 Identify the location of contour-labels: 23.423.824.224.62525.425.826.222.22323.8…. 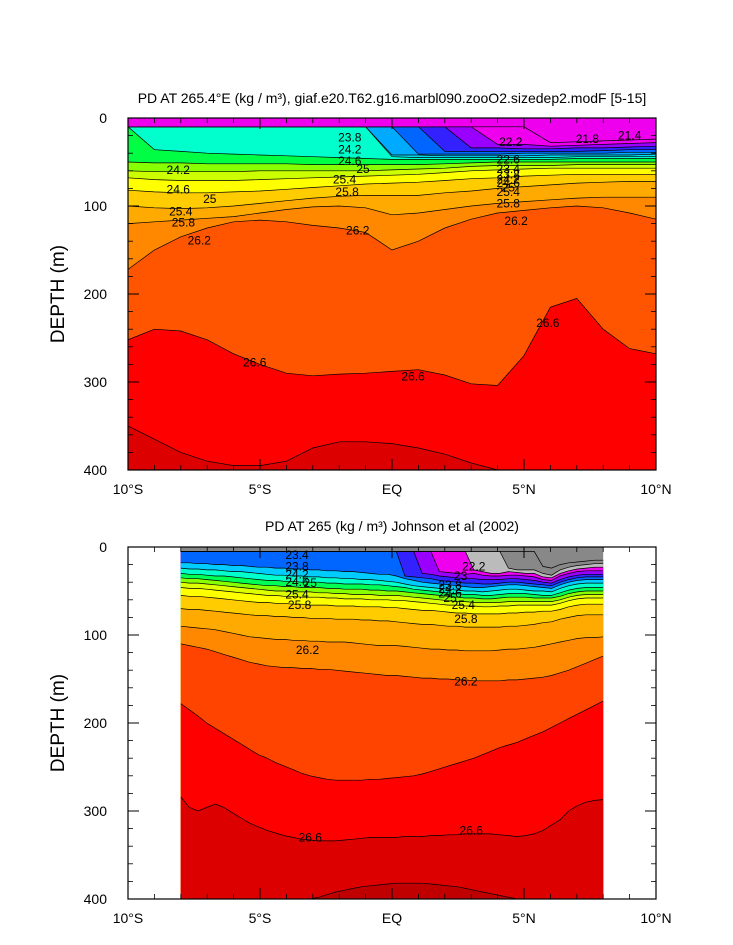
(385, 696).